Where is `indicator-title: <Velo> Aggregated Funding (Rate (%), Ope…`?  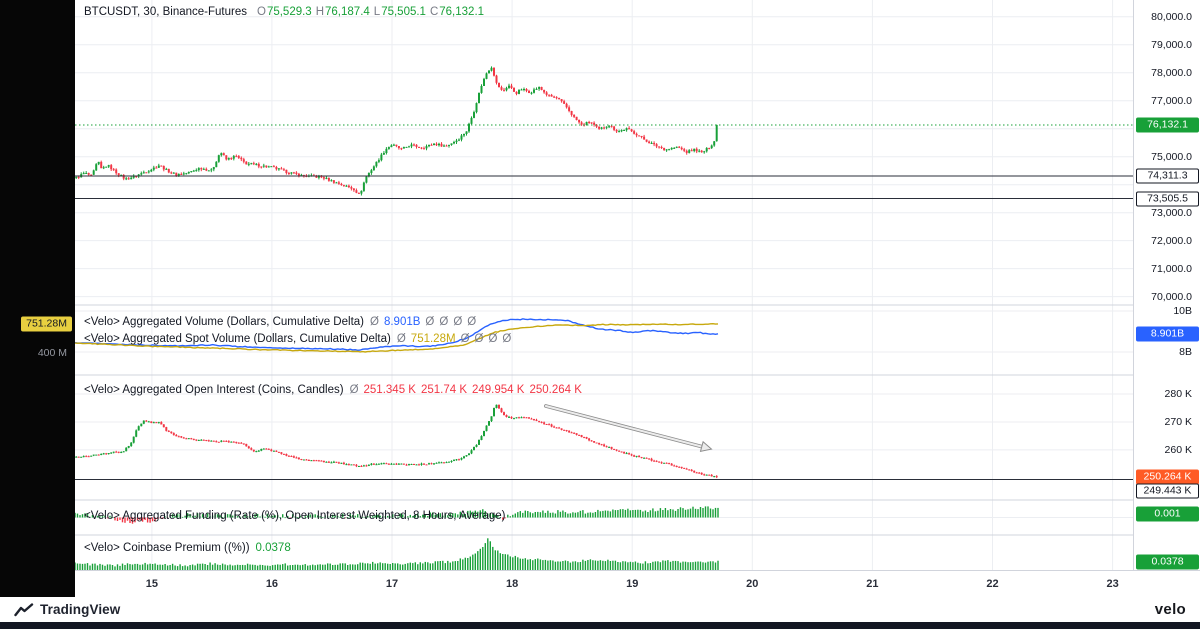 indicator-title: <Velo> Aggregated Funding (Rate (%), Ope… is located at coordinates (295, 516).